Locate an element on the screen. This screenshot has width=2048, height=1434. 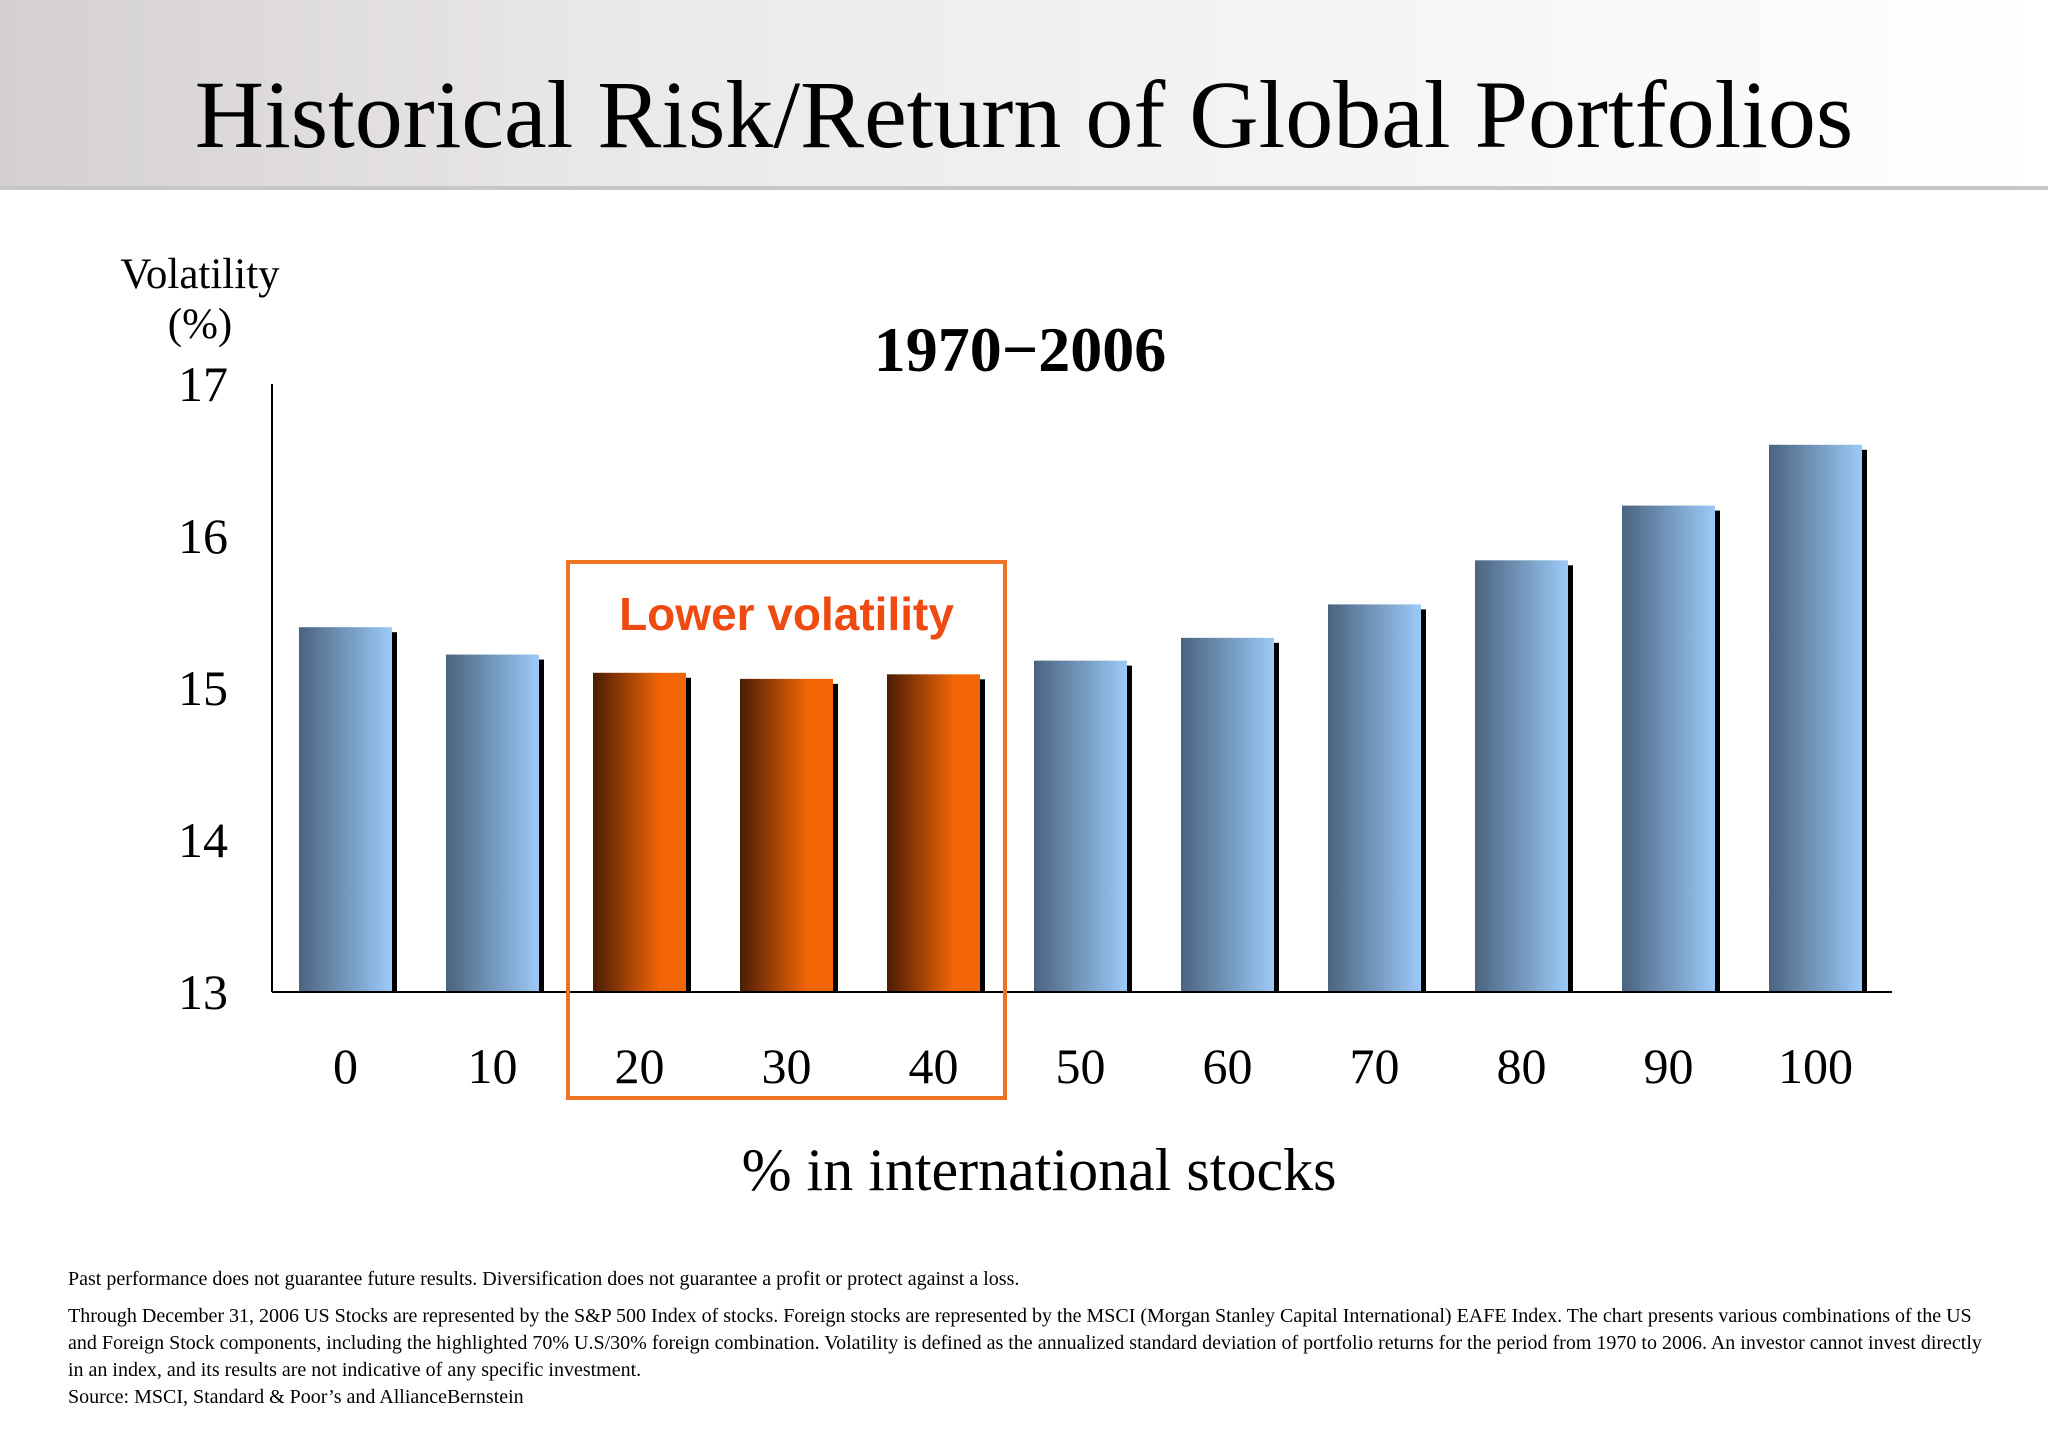
x-tick-label-70: 70 is located at coordinates (1375, 1066).